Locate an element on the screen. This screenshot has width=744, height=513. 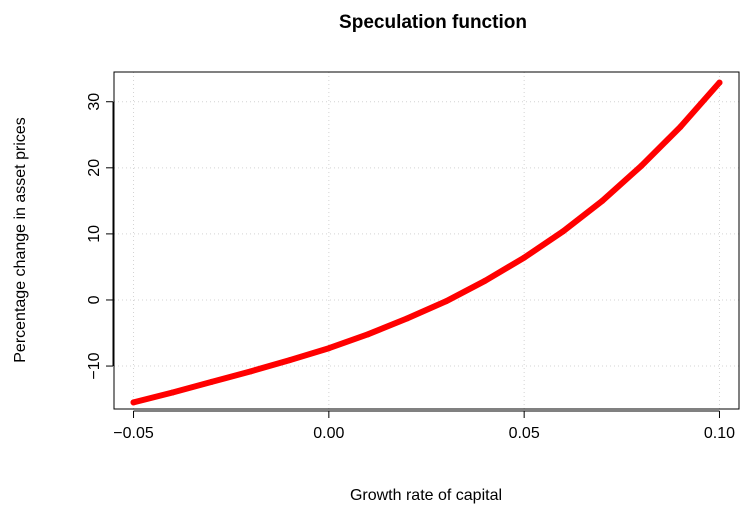
y-tick-label: 10 is located at coordinates (94, 234).